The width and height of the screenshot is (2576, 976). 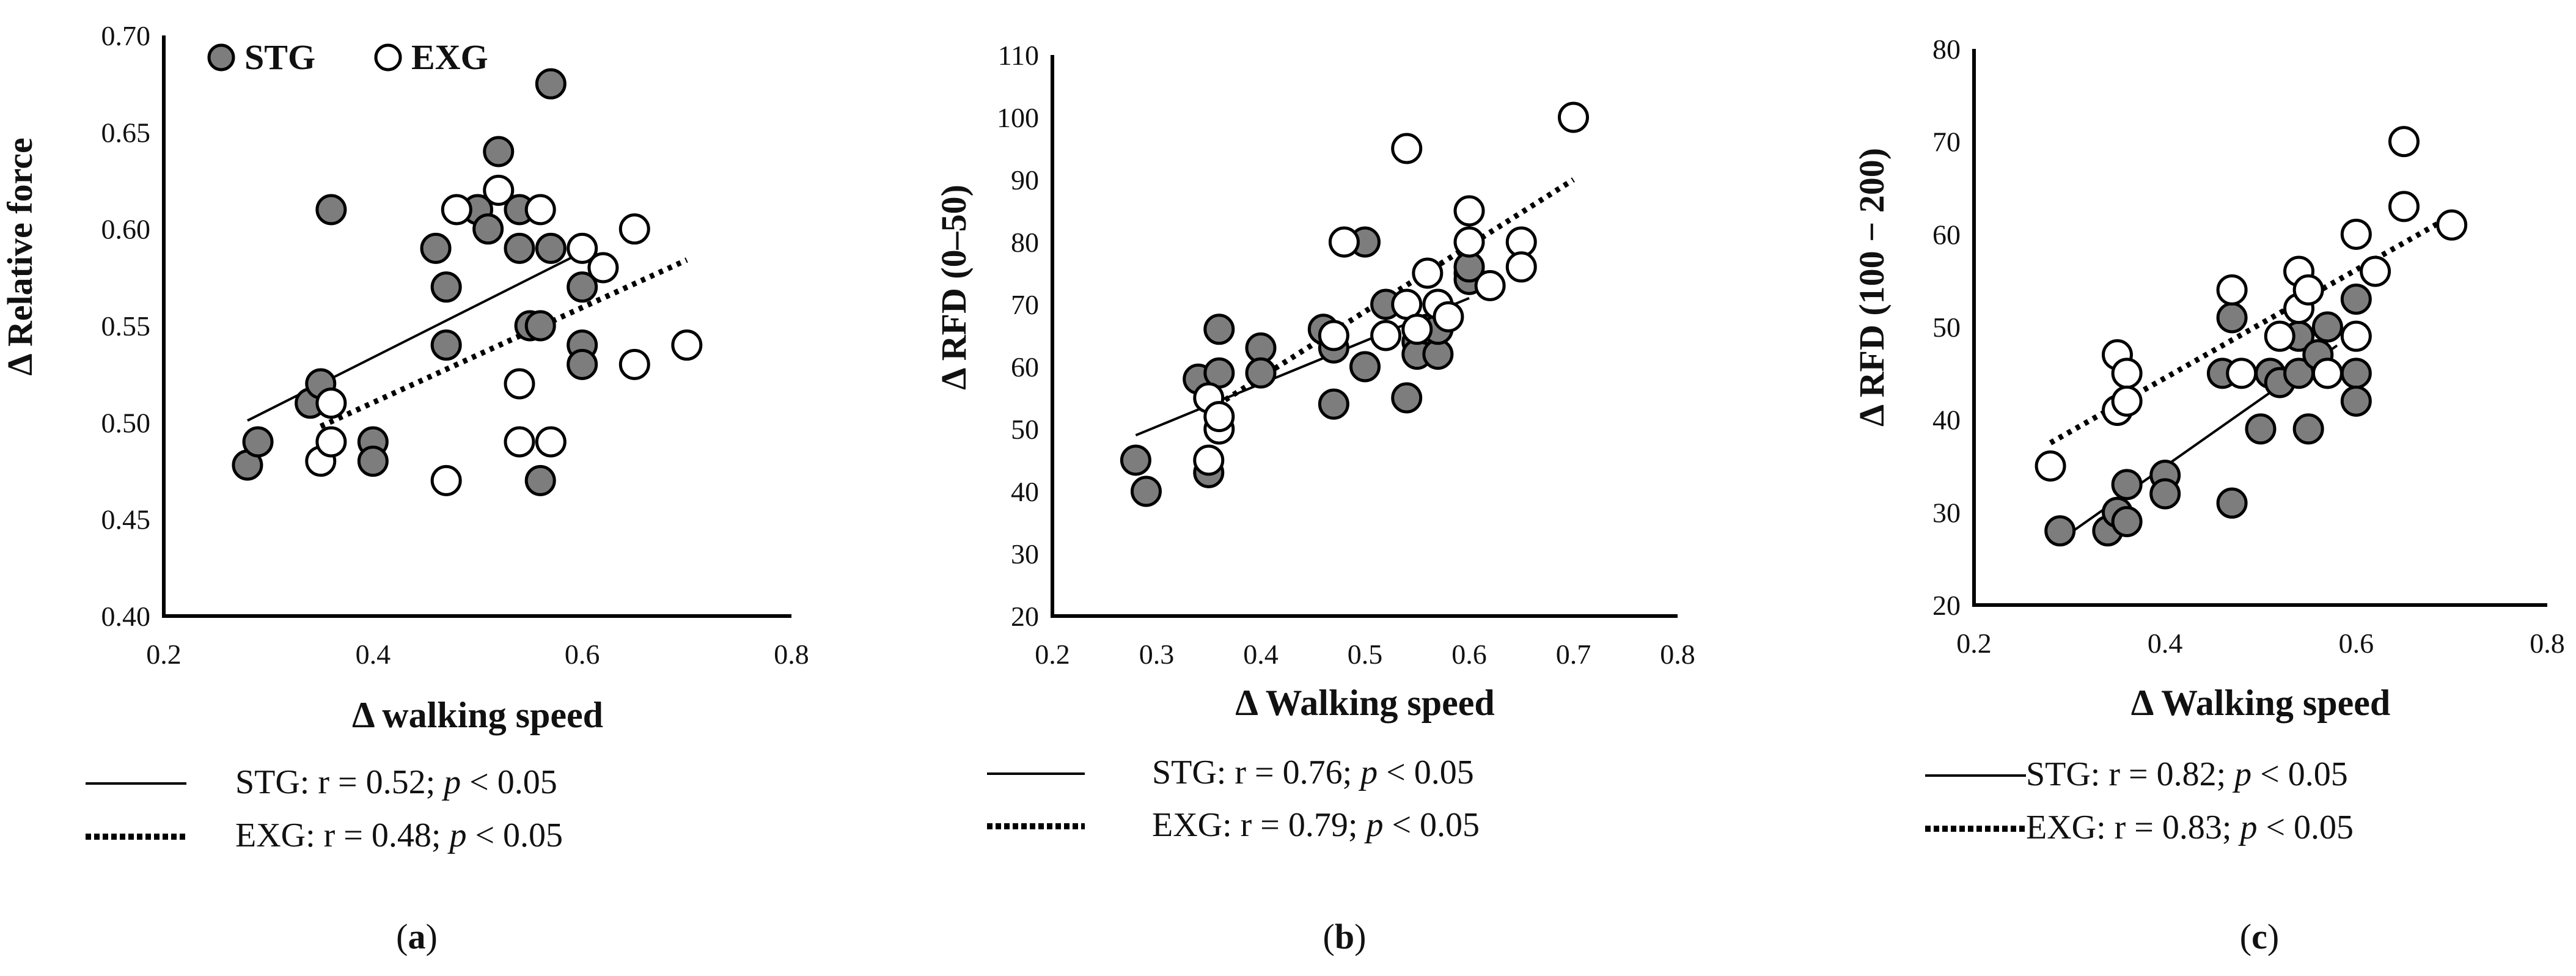 I want to click on panel-label: (a), so click(x=417, y=936).